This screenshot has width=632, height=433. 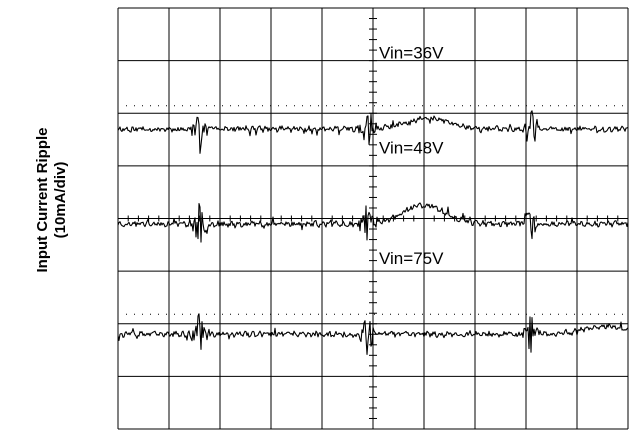 I want to click on y-axis-label: Input Current Ripple (10mA/div), so click(x=51, y=200).